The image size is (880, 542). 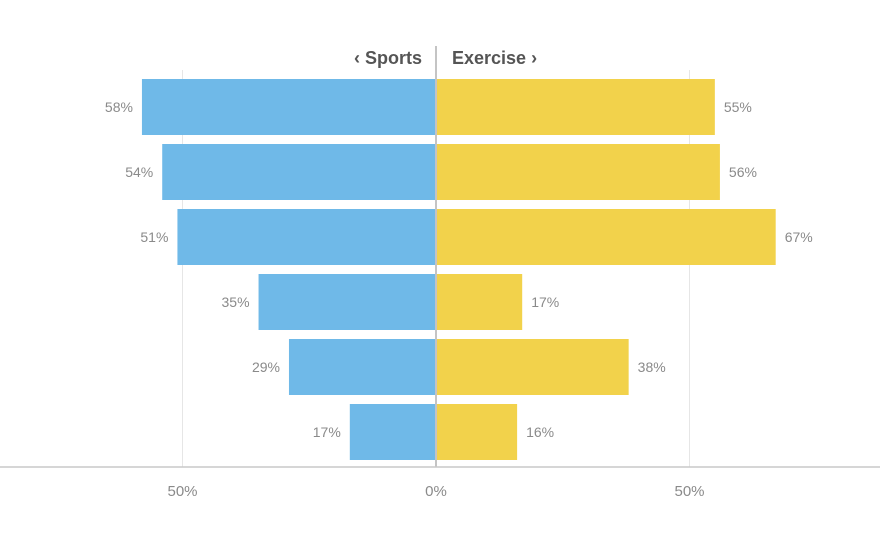 What do you see at coordinates (652, 367) in the screenshot?
I see `data-label-exercise: 38%` at bounding box center [652, 367].